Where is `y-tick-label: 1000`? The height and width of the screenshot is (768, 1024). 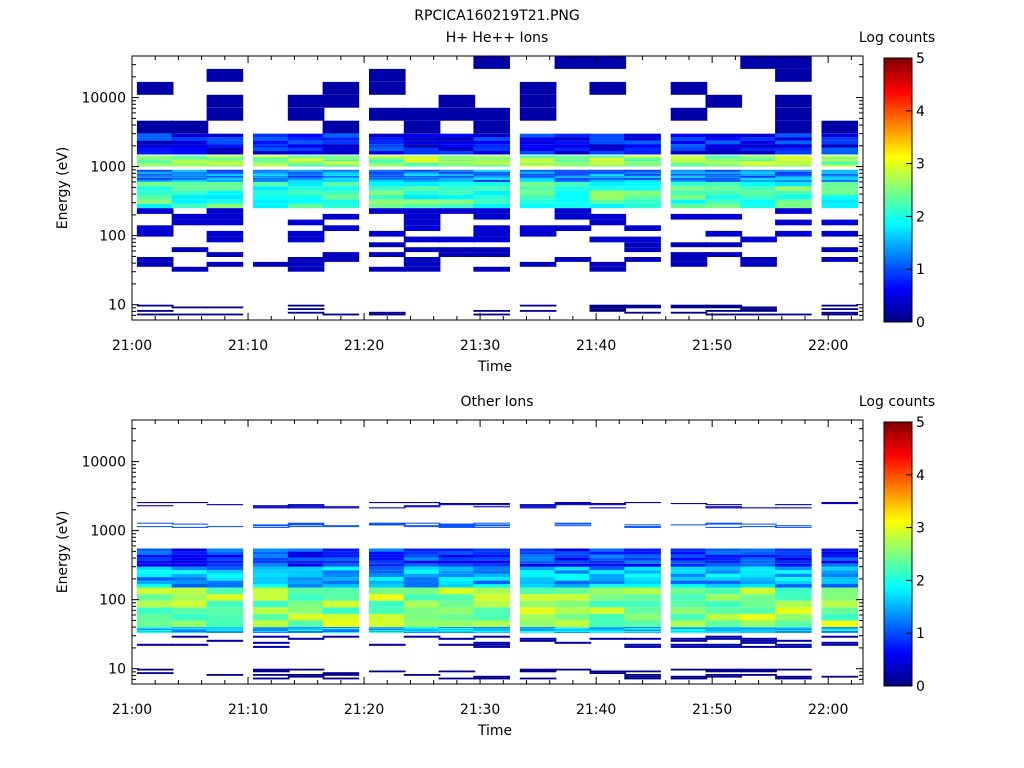 y-tick-label: 1000 is located at coordinates (108, 532).